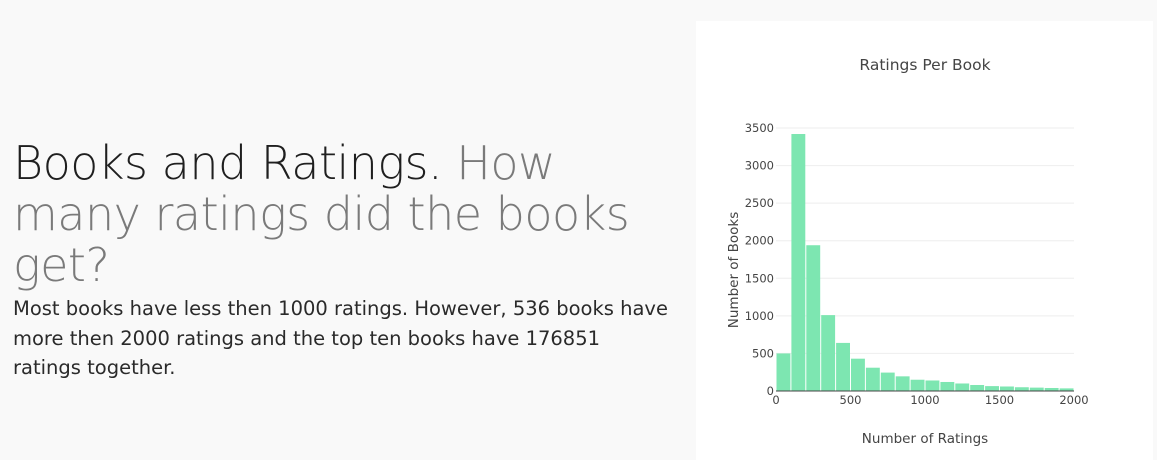  I want to click on y-tick-label: 1500, so click(759, 278).